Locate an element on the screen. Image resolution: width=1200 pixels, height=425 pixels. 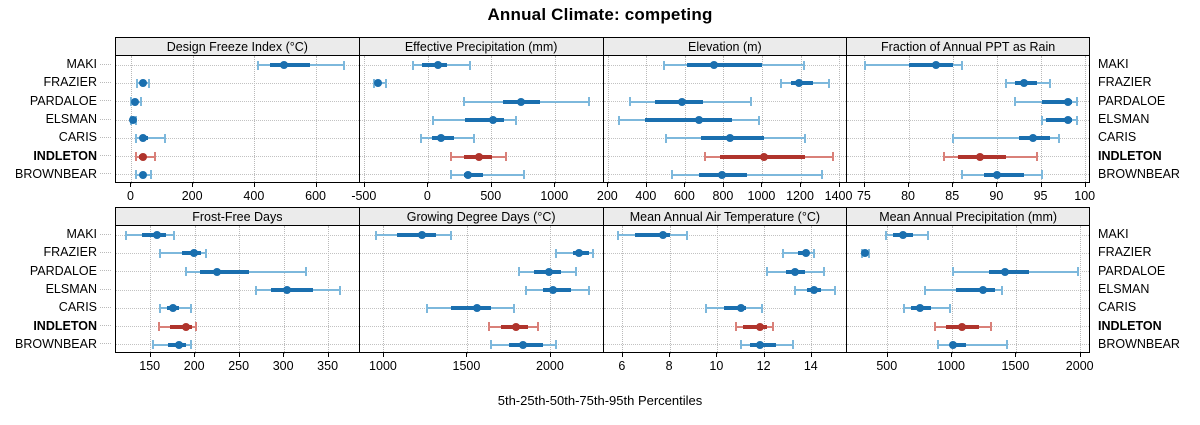
panel-strip-title: Mean Annual Precipitation (mm) is located at coordinates (968, 217).